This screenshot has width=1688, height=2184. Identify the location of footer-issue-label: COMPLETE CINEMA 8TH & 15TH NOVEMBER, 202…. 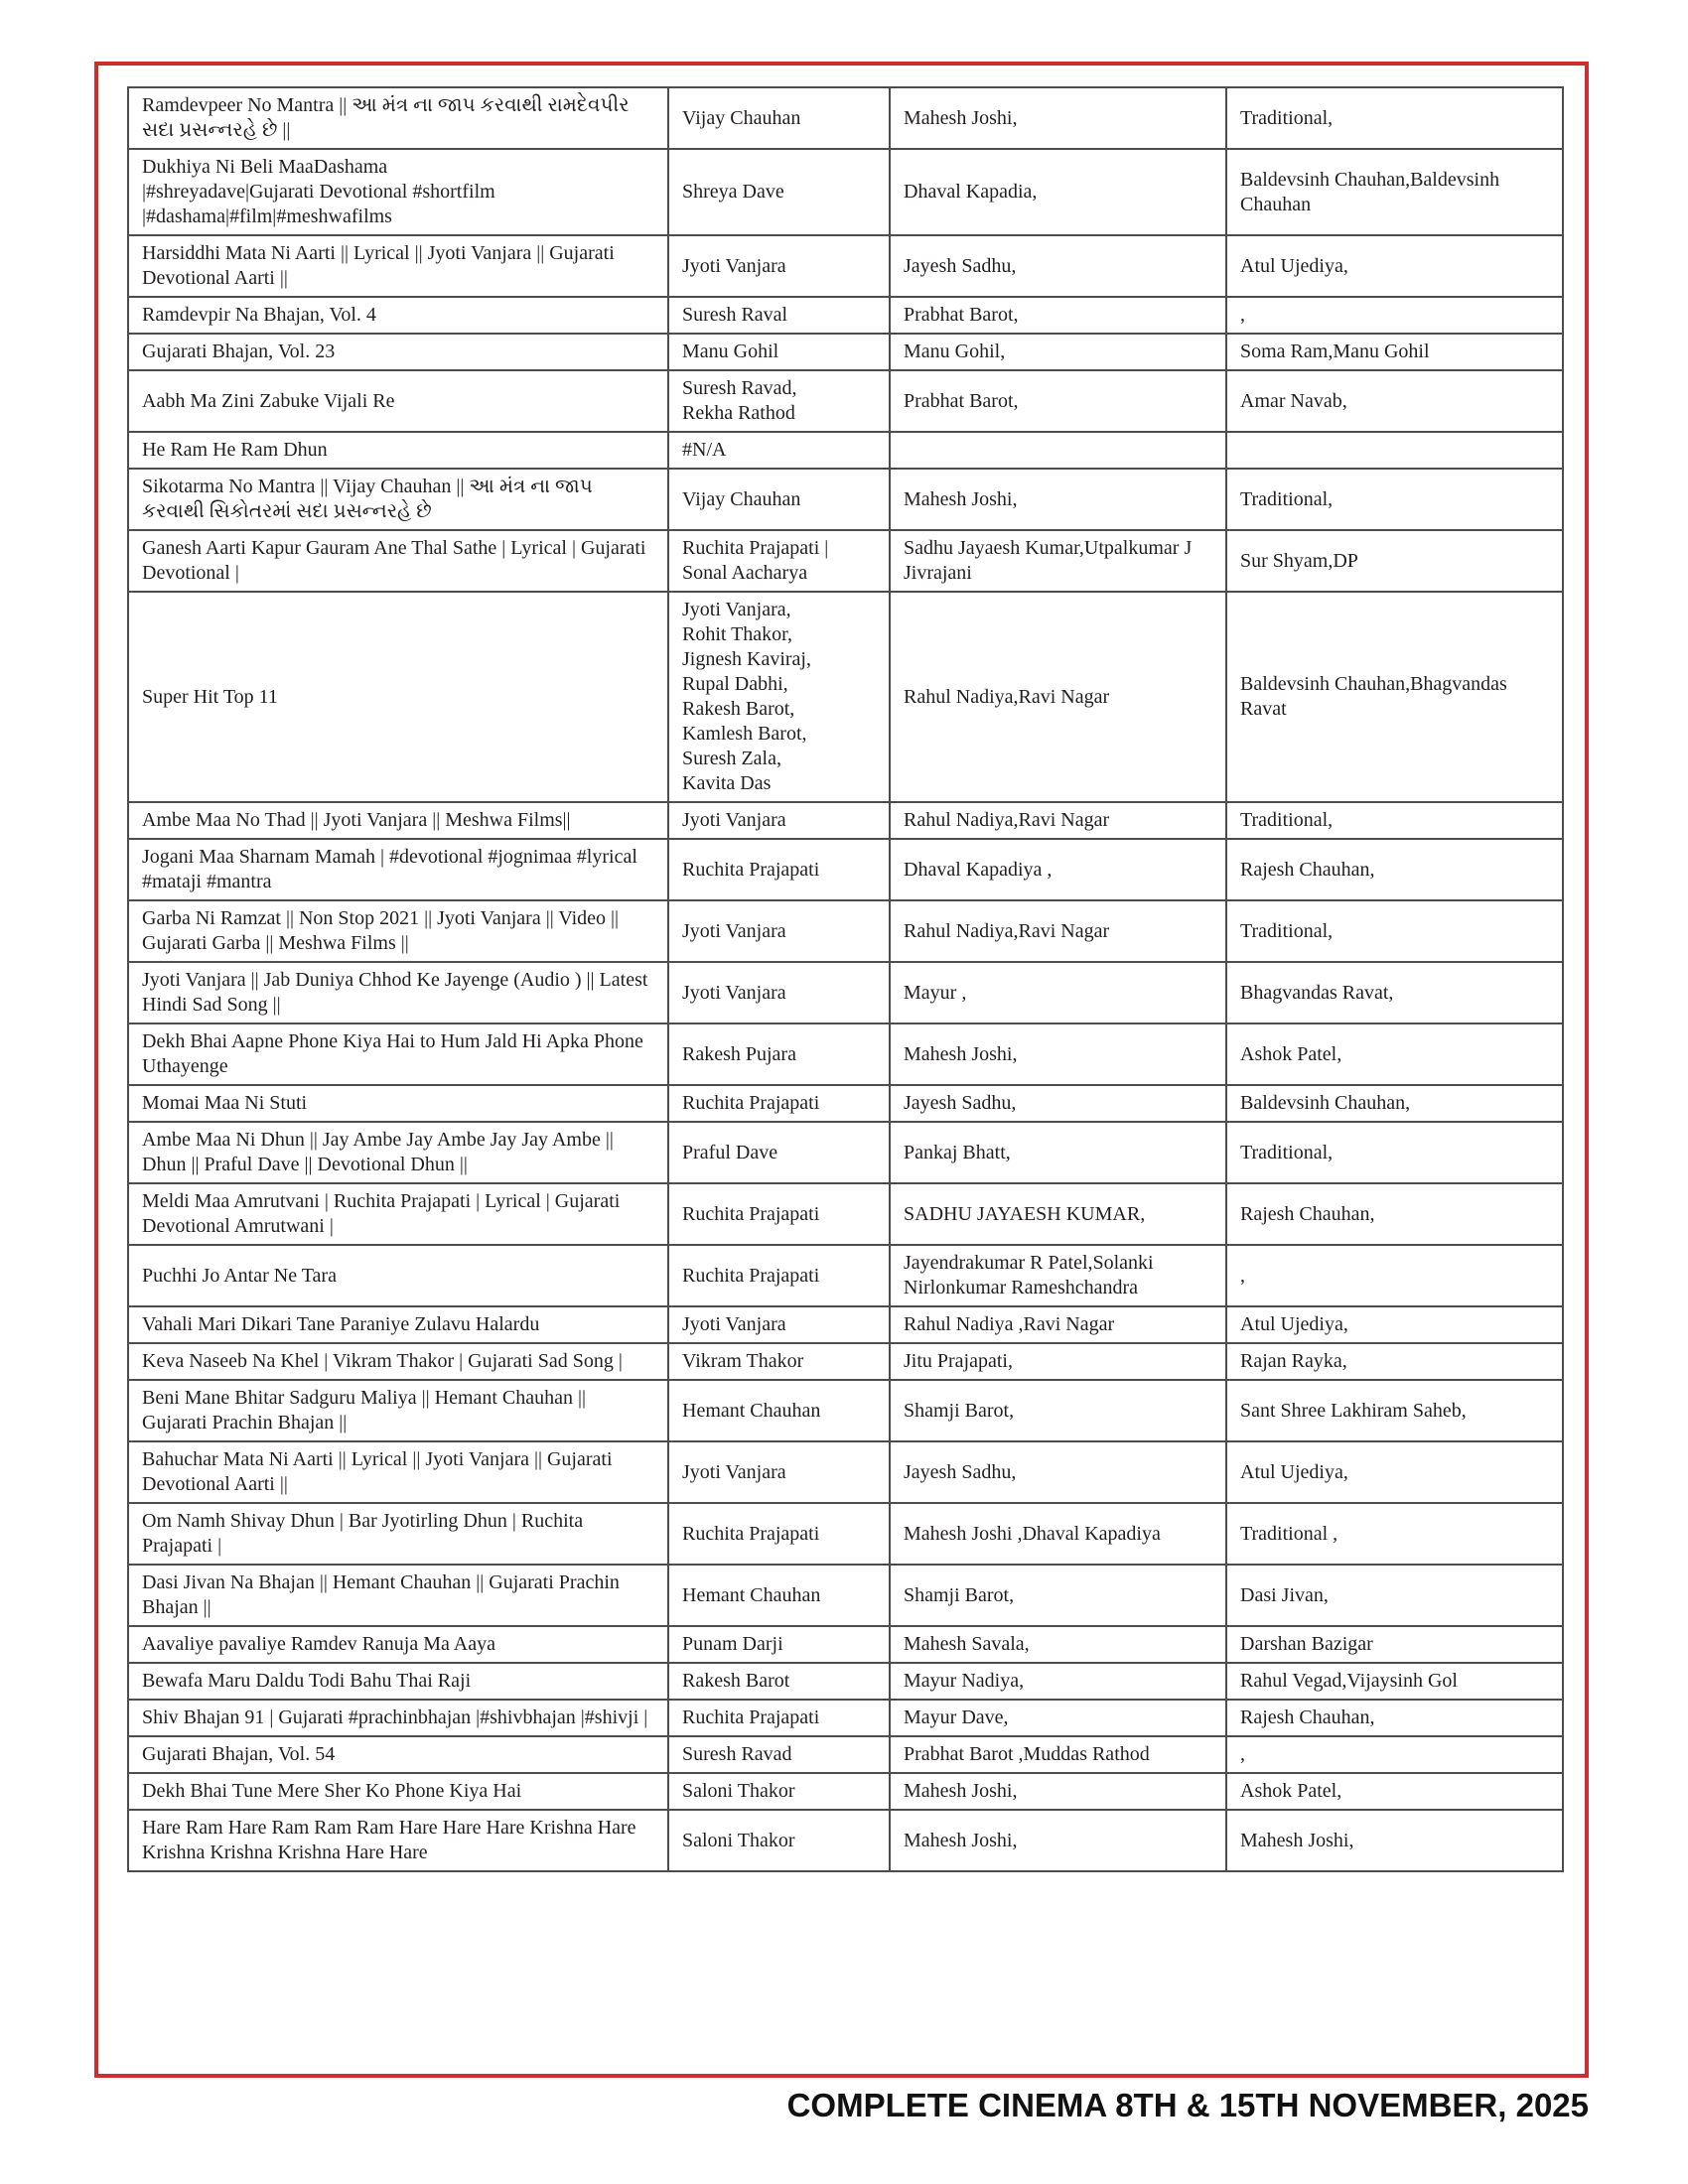
(1187, 2105).